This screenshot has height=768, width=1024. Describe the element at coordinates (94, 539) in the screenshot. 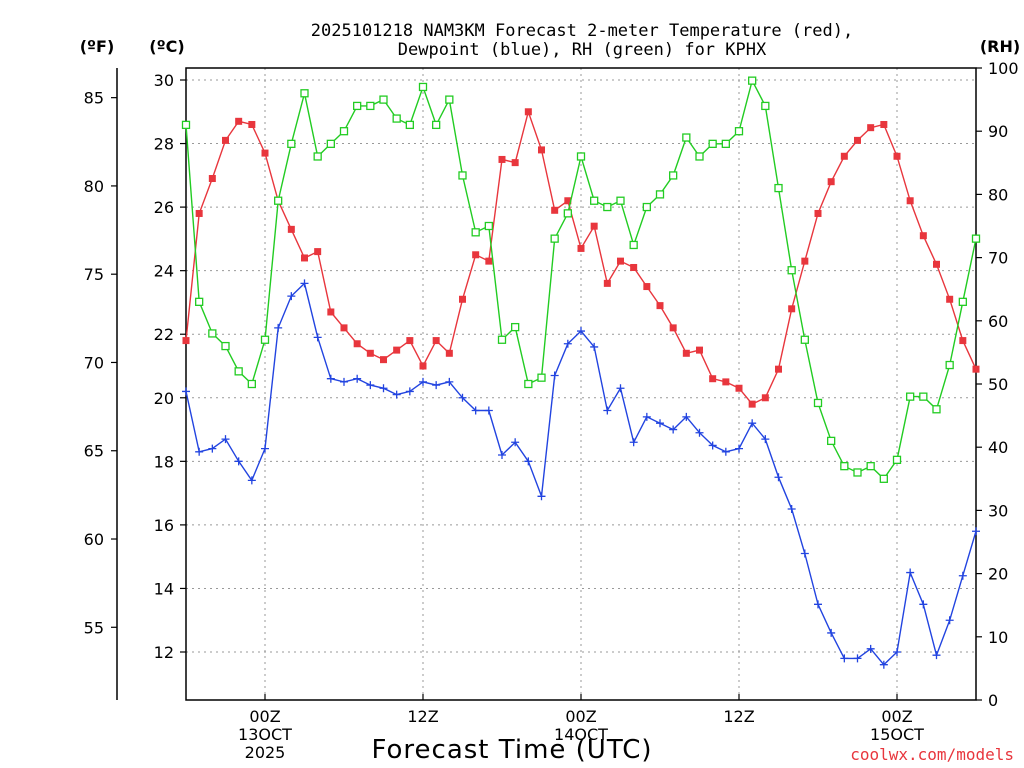

I see `fahrenheit-tick-label: 60` at that location.